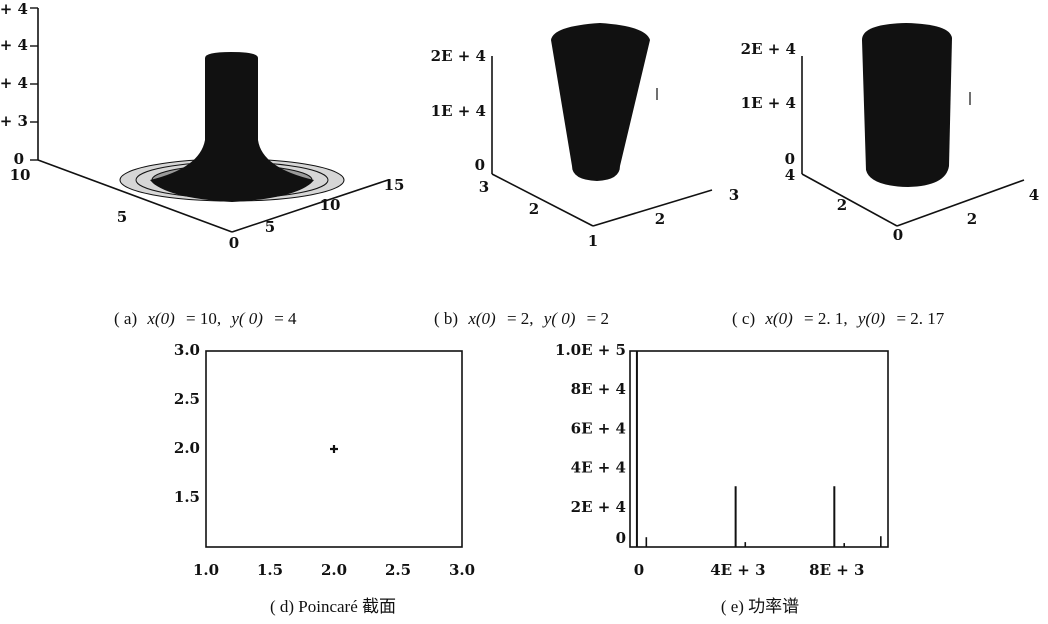  What do you see at coordinates (484, 187) in the screenshot?
I see `panel-b-y-tick-label: 3` at bounding box center [484, 187].